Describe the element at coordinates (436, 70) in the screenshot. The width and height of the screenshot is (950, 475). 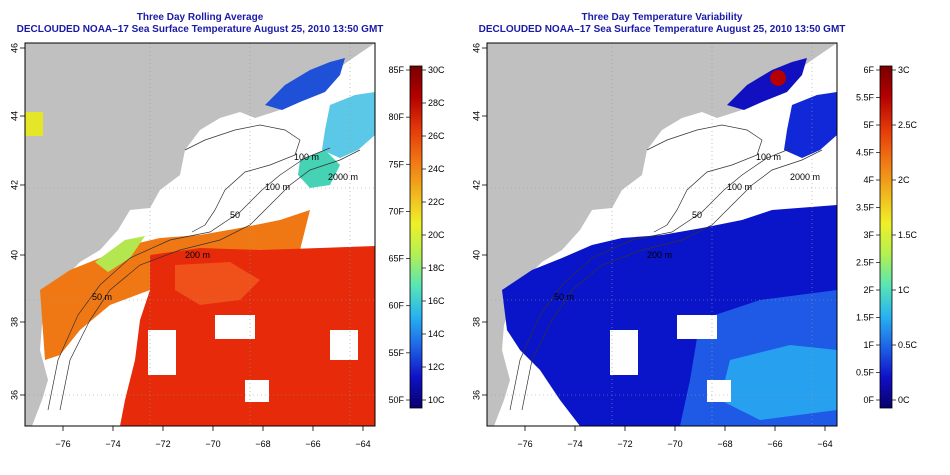
I see `colorbar-label-right: 30C` at that location.